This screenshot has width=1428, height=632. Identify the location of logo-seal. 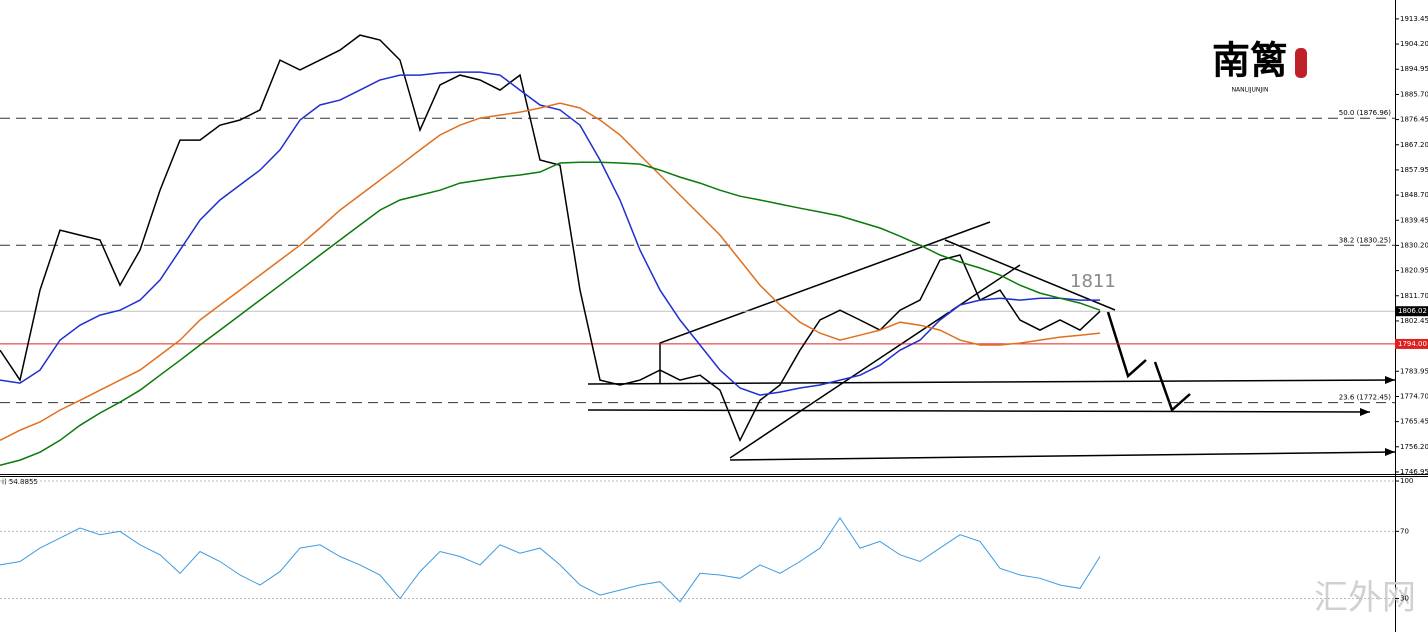
(1301, 63).